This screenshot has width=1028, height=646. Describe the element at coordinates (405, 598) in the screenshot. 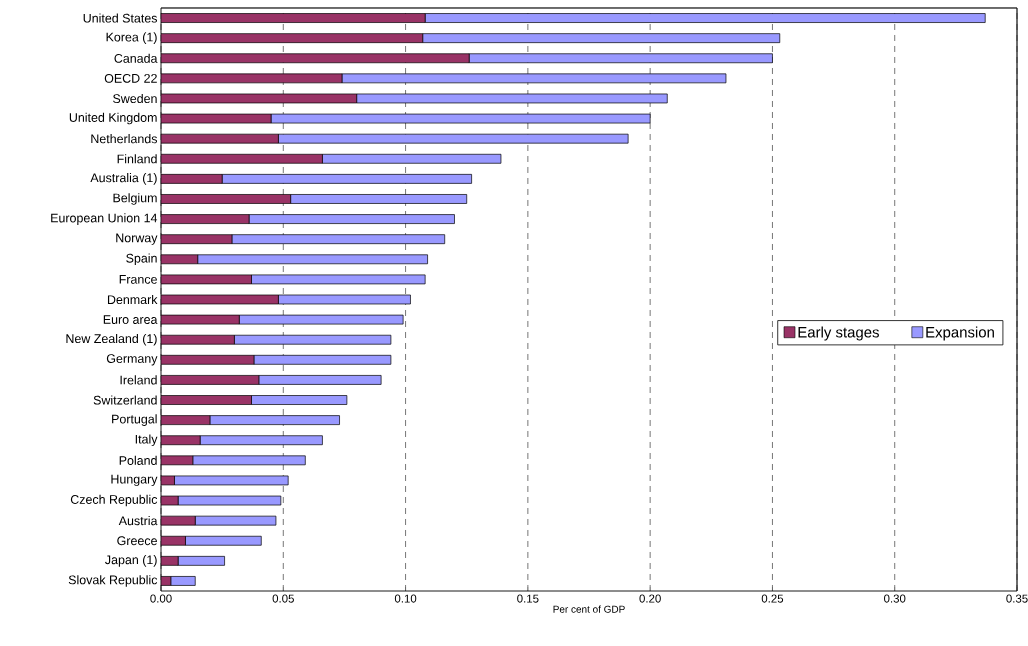

I see `x-tick-label: 0.10` at that location.